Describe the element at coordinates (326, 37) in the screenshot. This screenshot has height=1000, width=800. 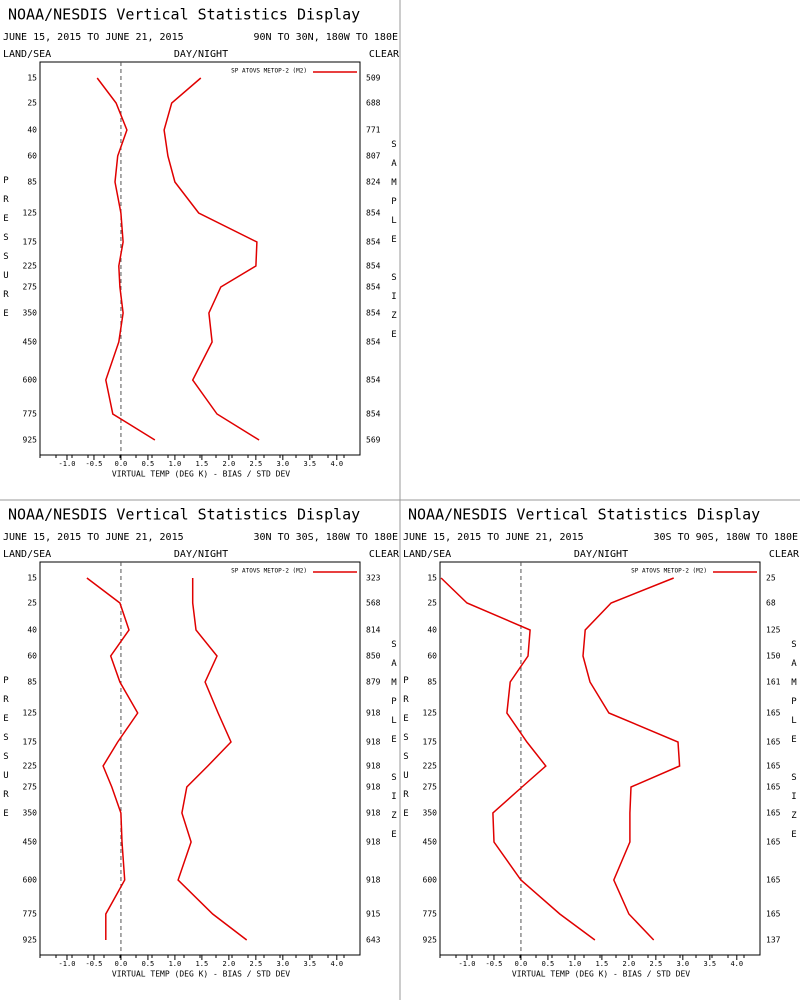
I see `region: 90N TO 30N, 180W TO 180E` at that location.